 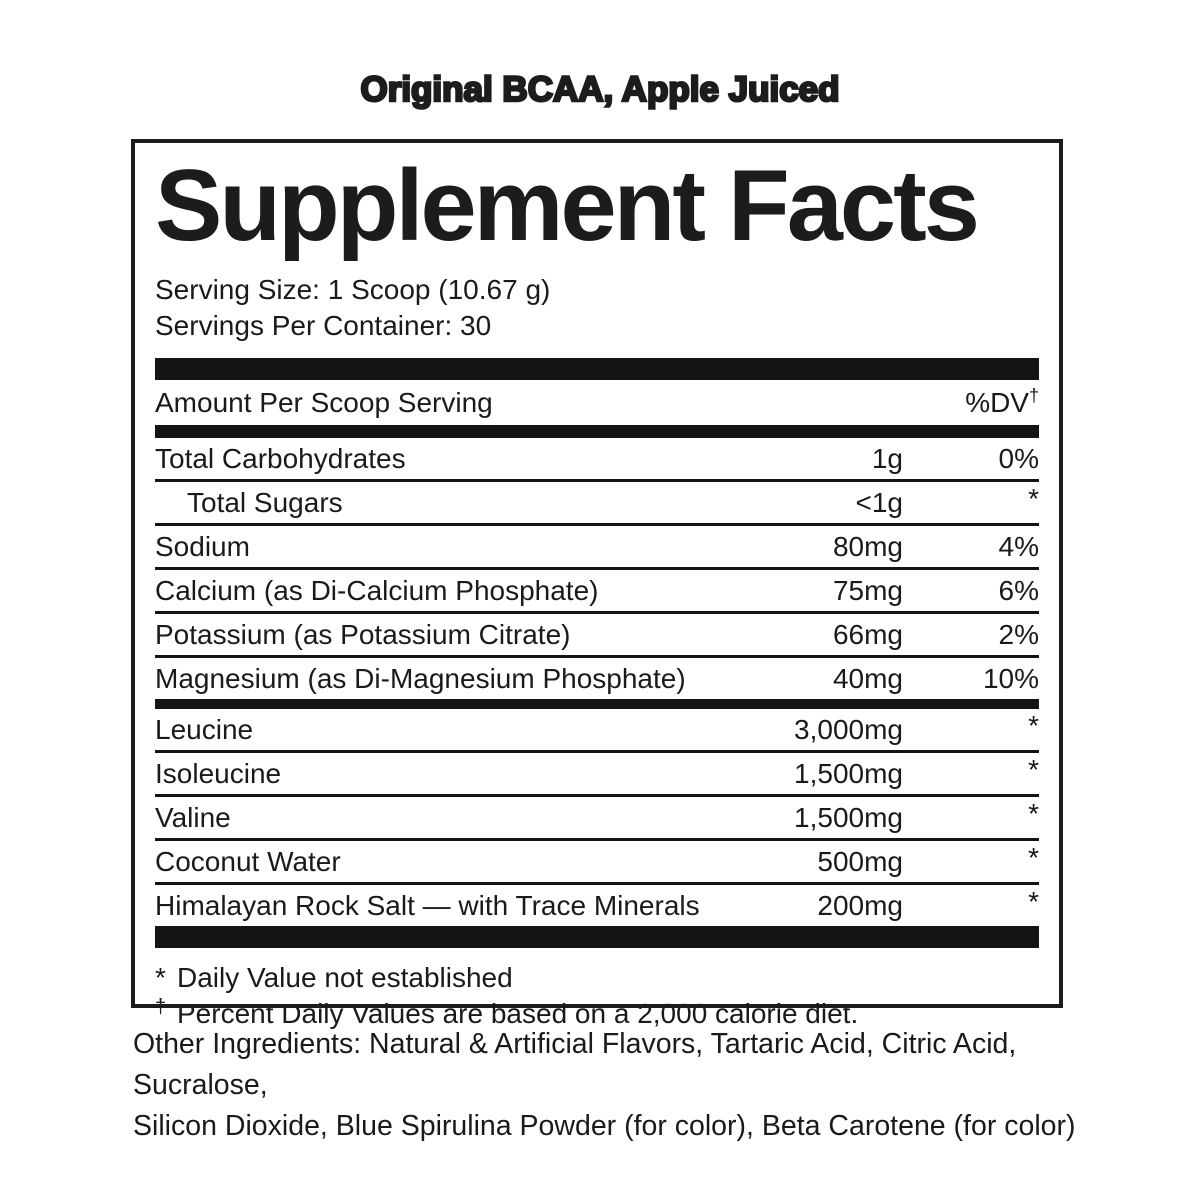 I want to click on dv-dagger-superscript: †, so click(x=1033, y=395).